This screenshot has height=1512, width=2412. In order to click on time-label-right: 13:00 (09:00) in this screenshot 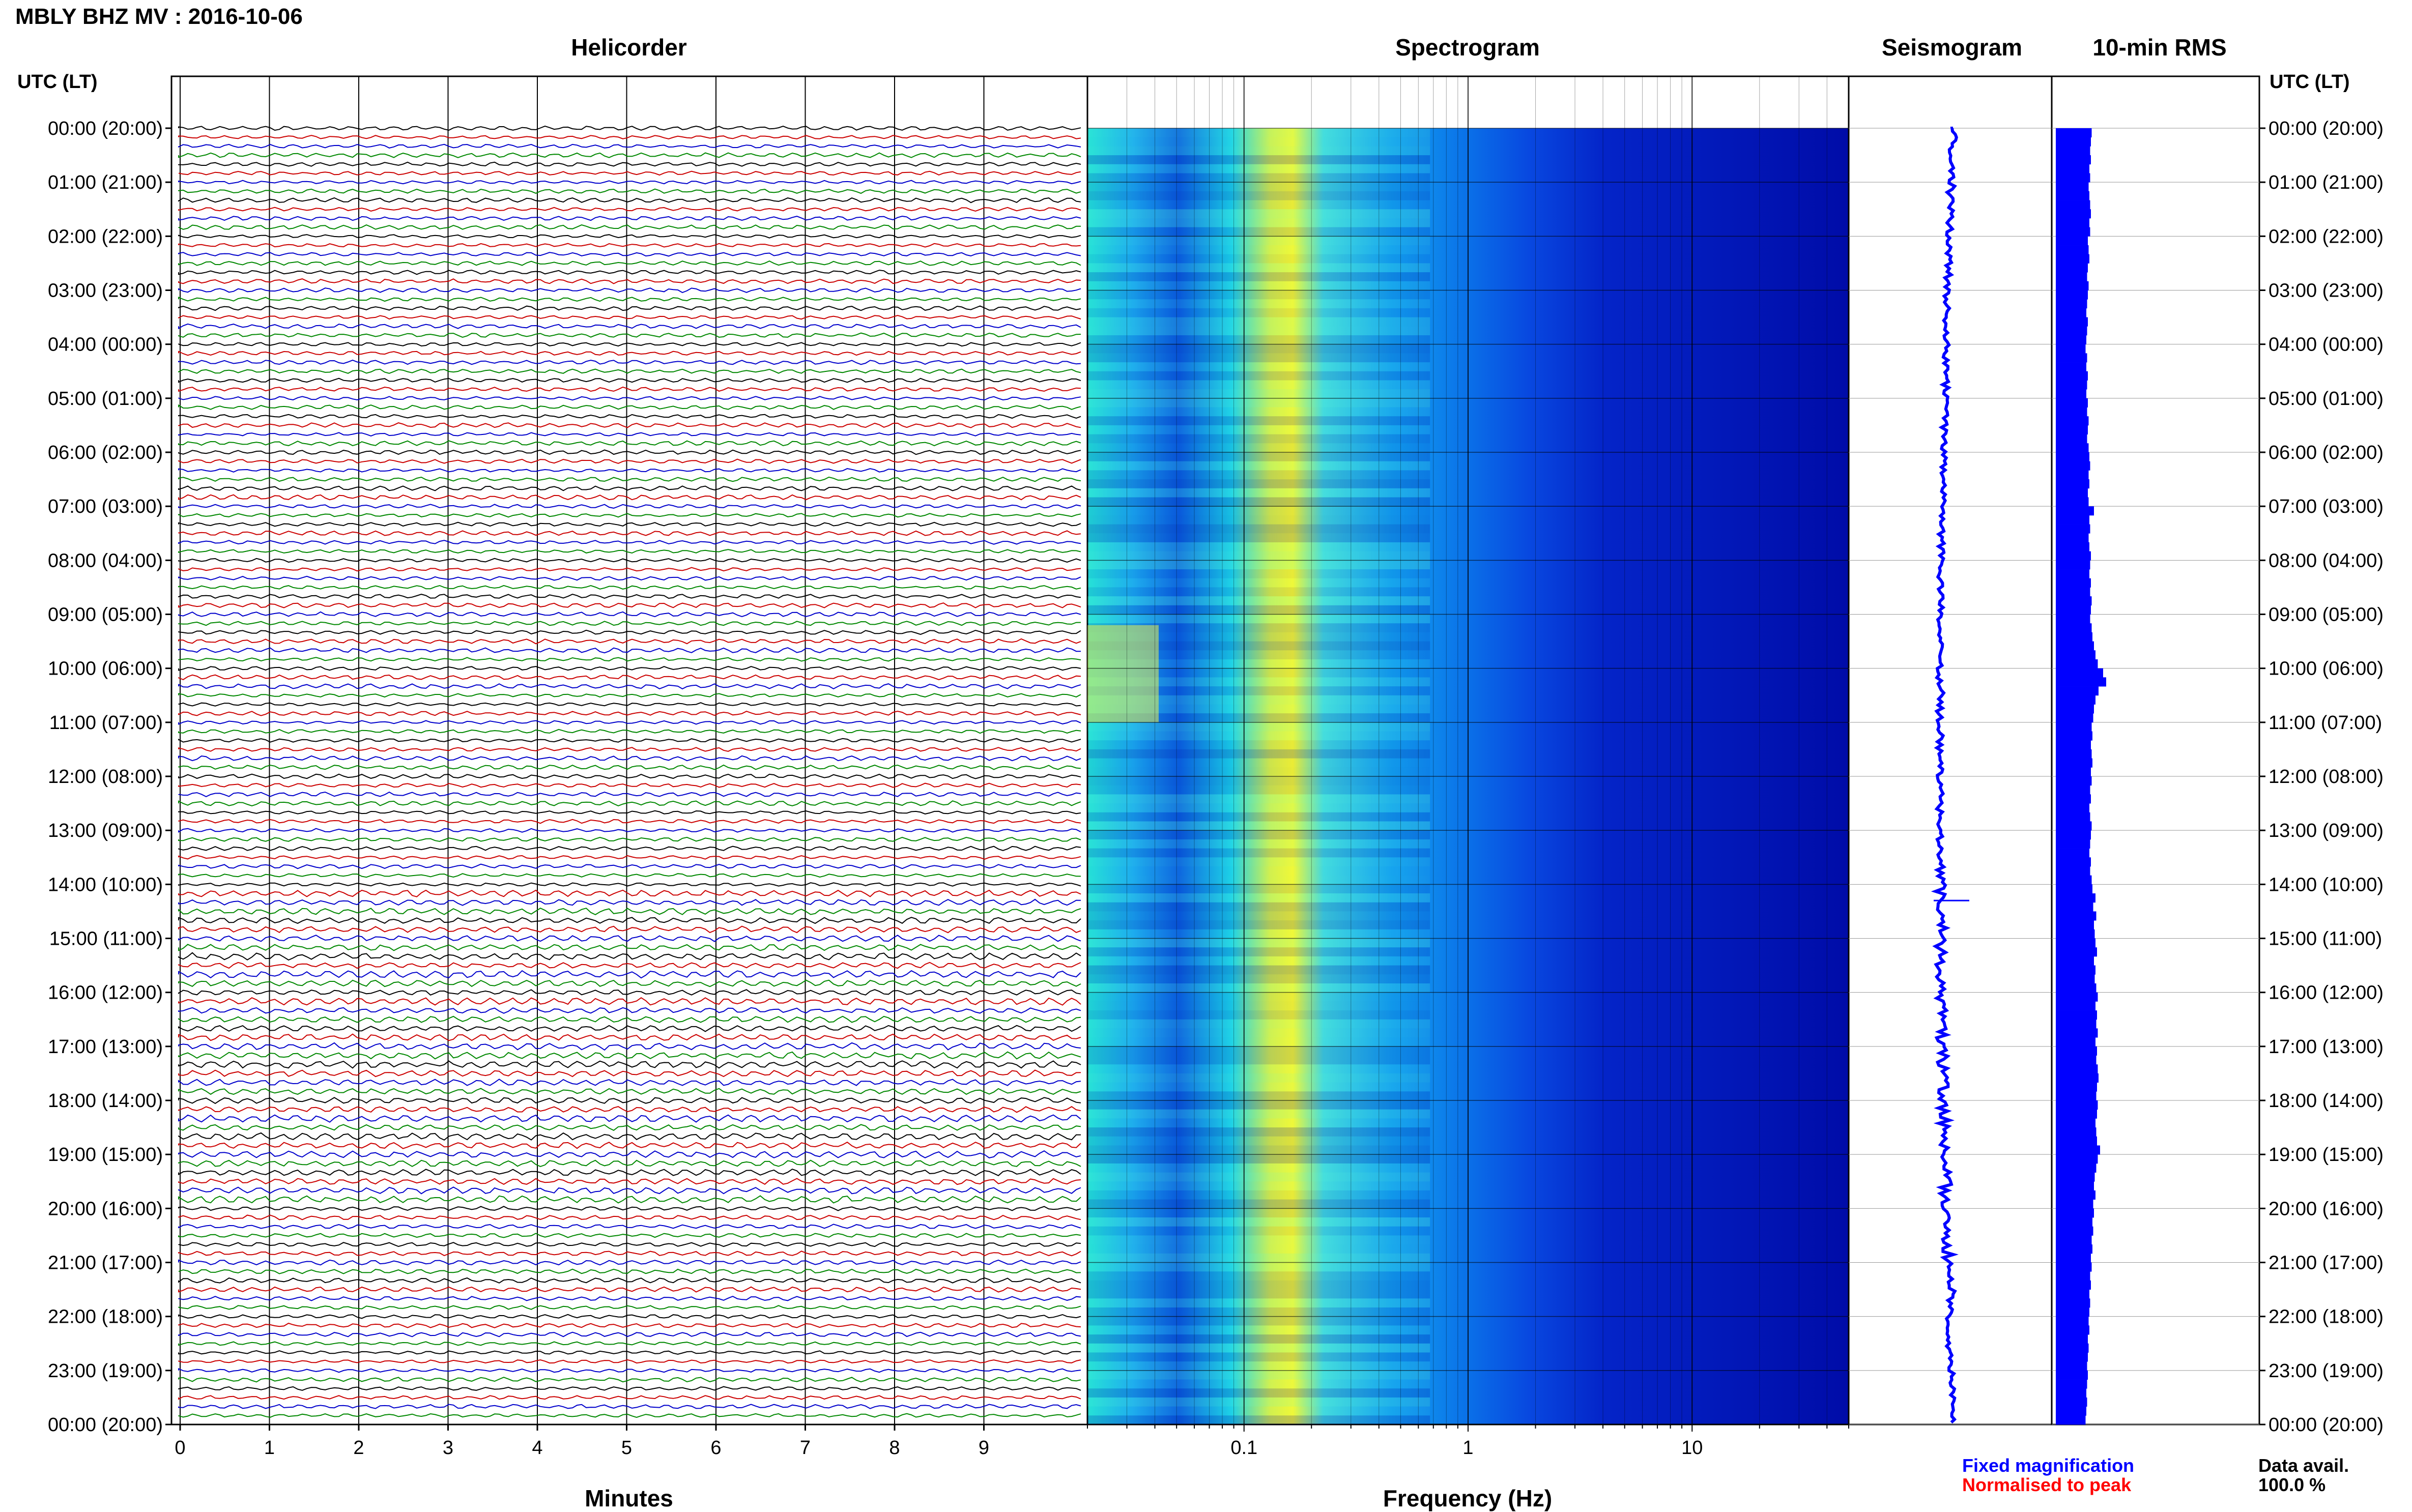, I will do `click(2327, 830)`.